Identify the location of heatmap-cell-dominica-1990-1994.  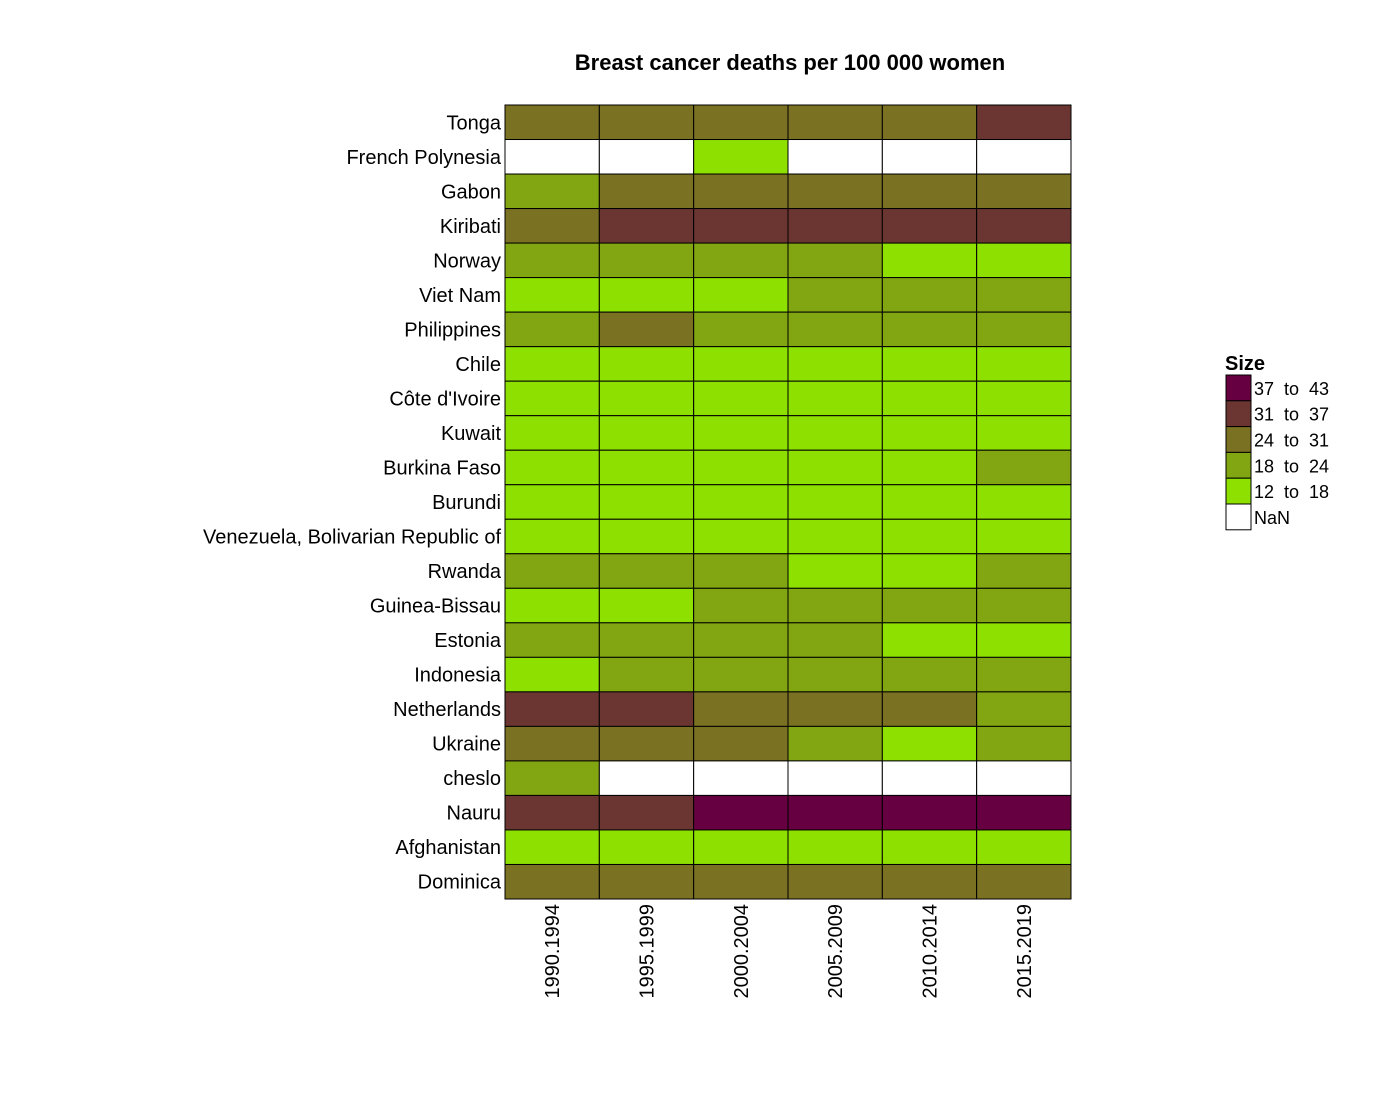
(552, 881).